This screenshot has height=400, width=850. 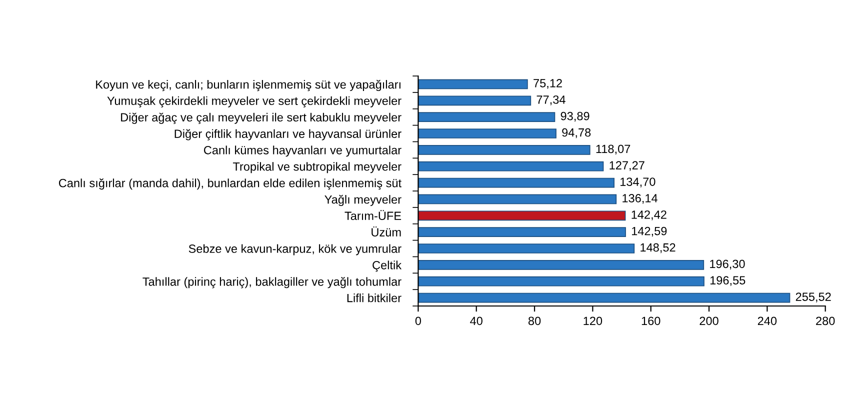 What do you see at coordinates (649, 231) in the screenshot?
I see `data-label: 142,59` at bounding box center [649, 231].